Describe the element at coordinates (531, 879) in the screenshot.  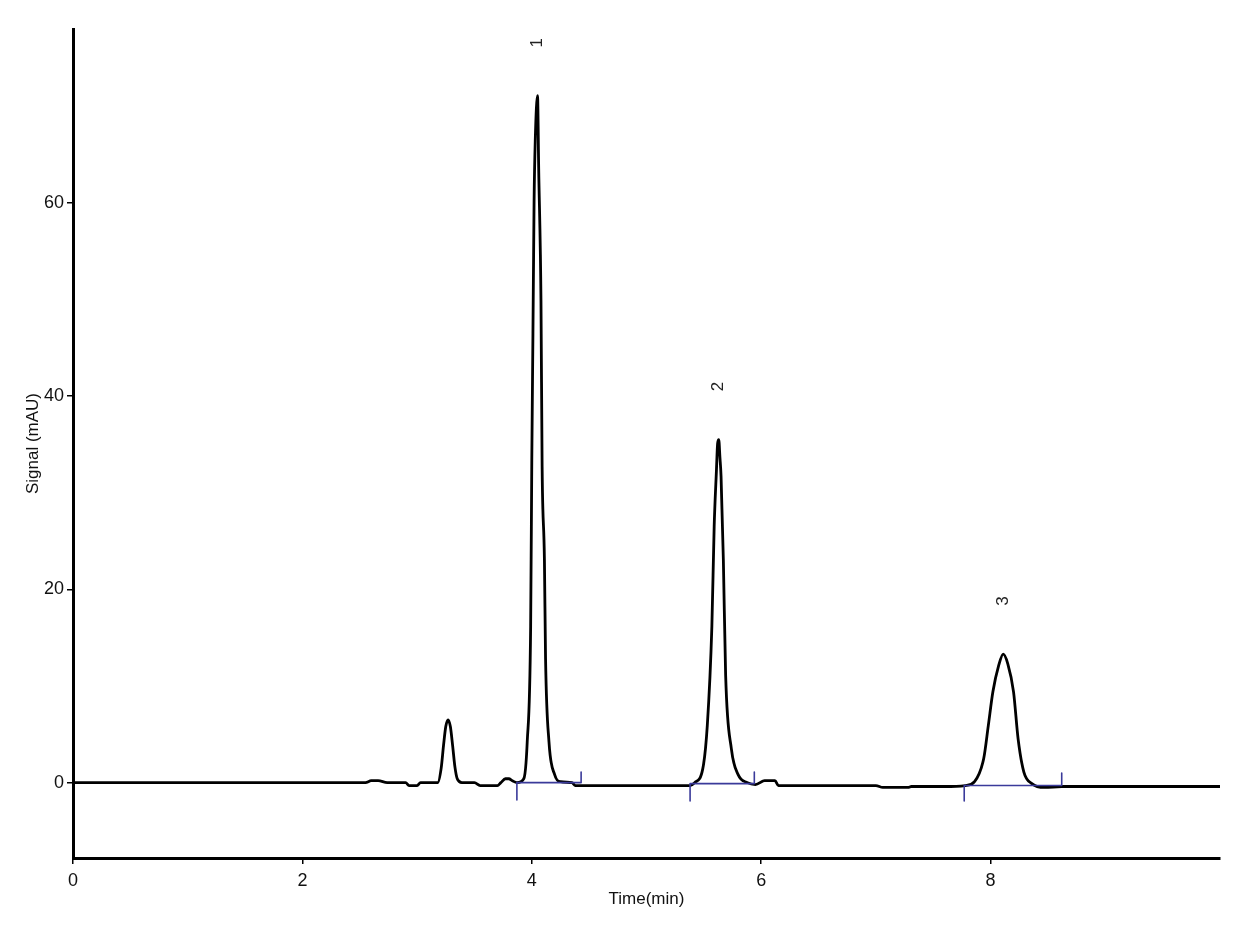
I see `x-tick-label: 4` at that location.